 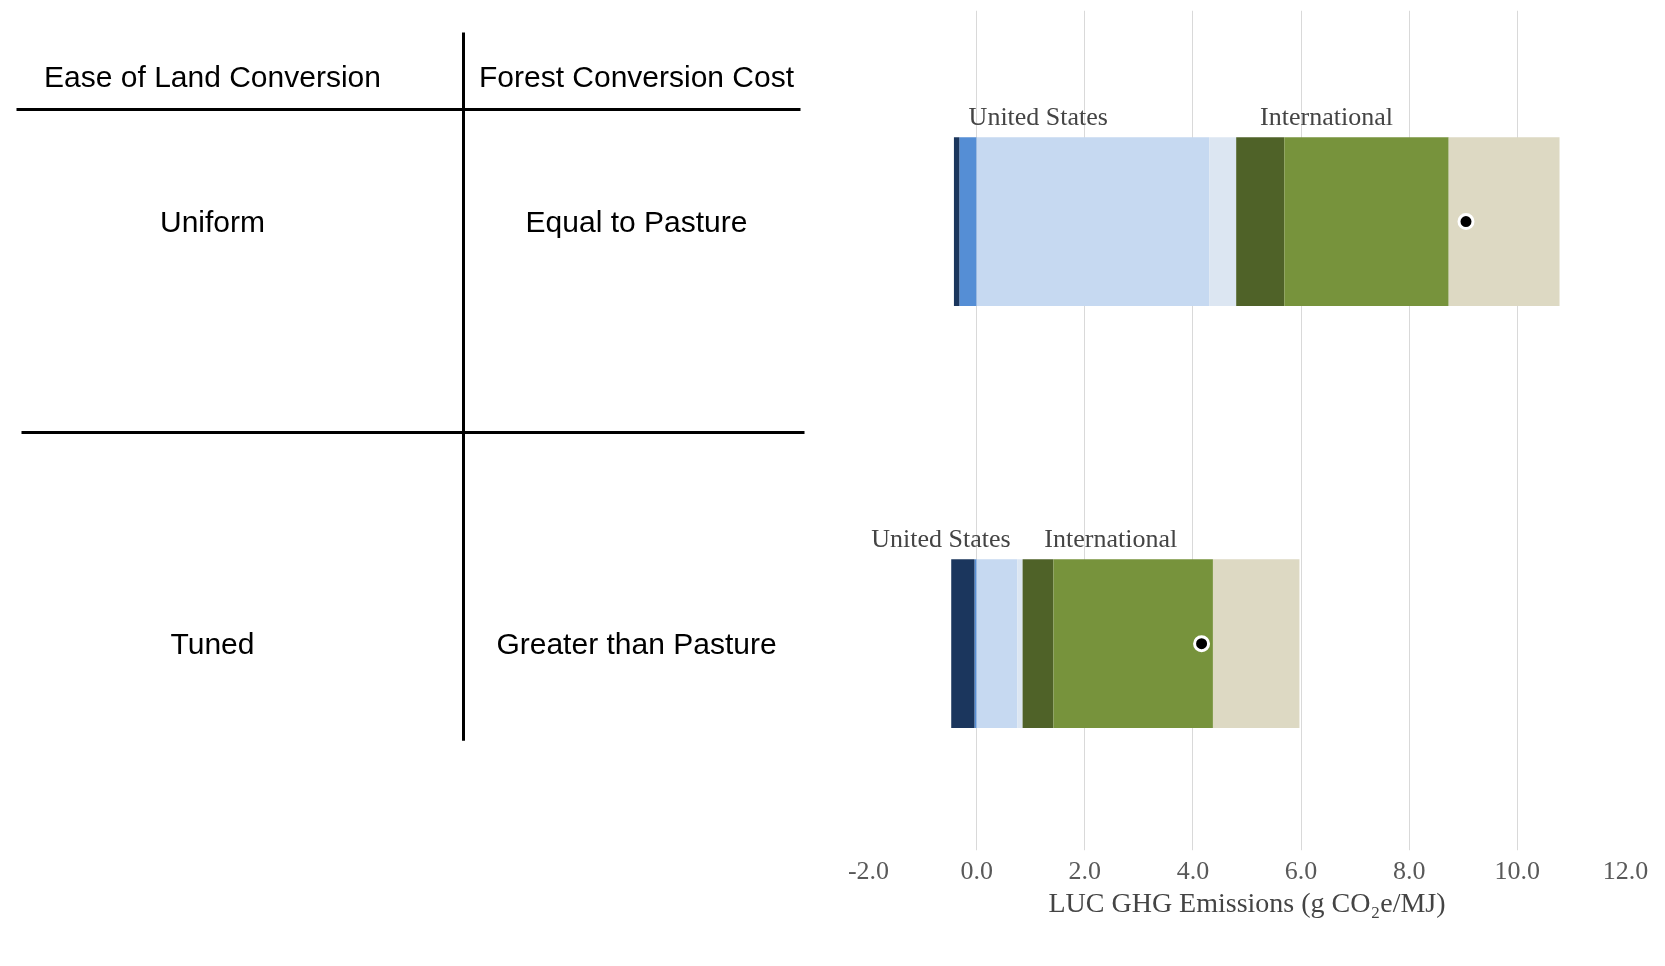 I want to click on text: Forest Conversion Cost, so click(x=636, y=76).